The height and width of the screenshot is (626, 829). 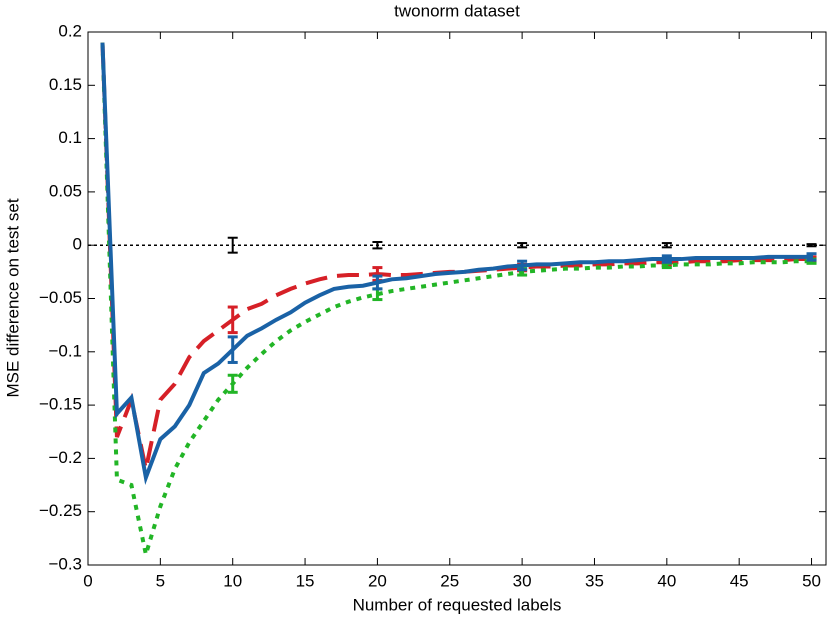 I want to click on y-tick-label: −0.05, so click(x=60, y=297).